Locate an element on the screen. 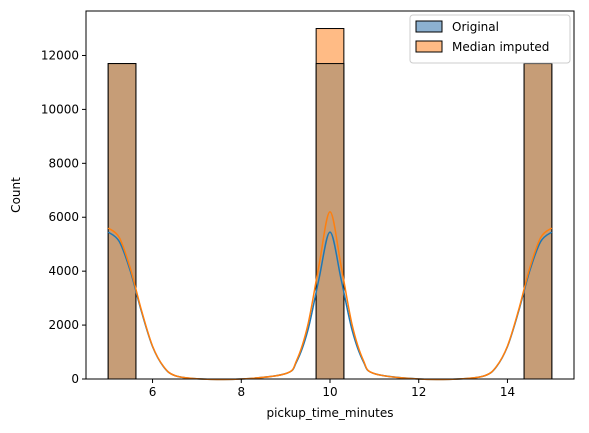 This screenshot has width=589, height=433. legend: Original Median imputed is located at coordinates (490, 39).